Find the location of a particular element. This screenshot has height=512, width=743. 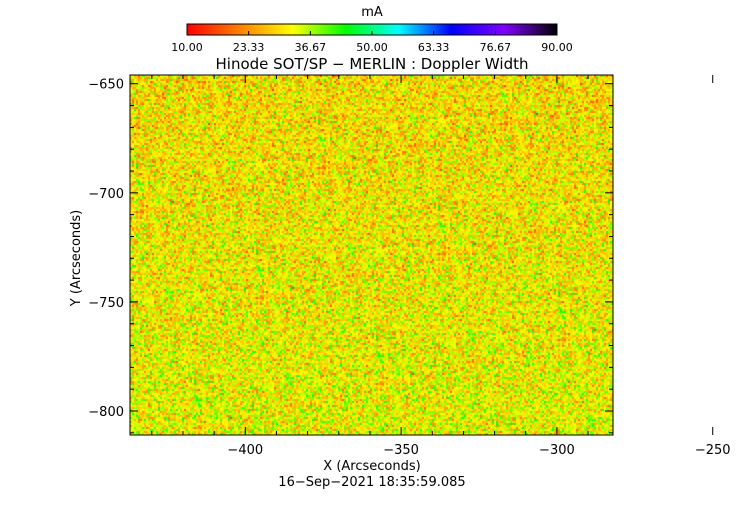

x-tick-label: −400 is located at coordinates (245, 450).